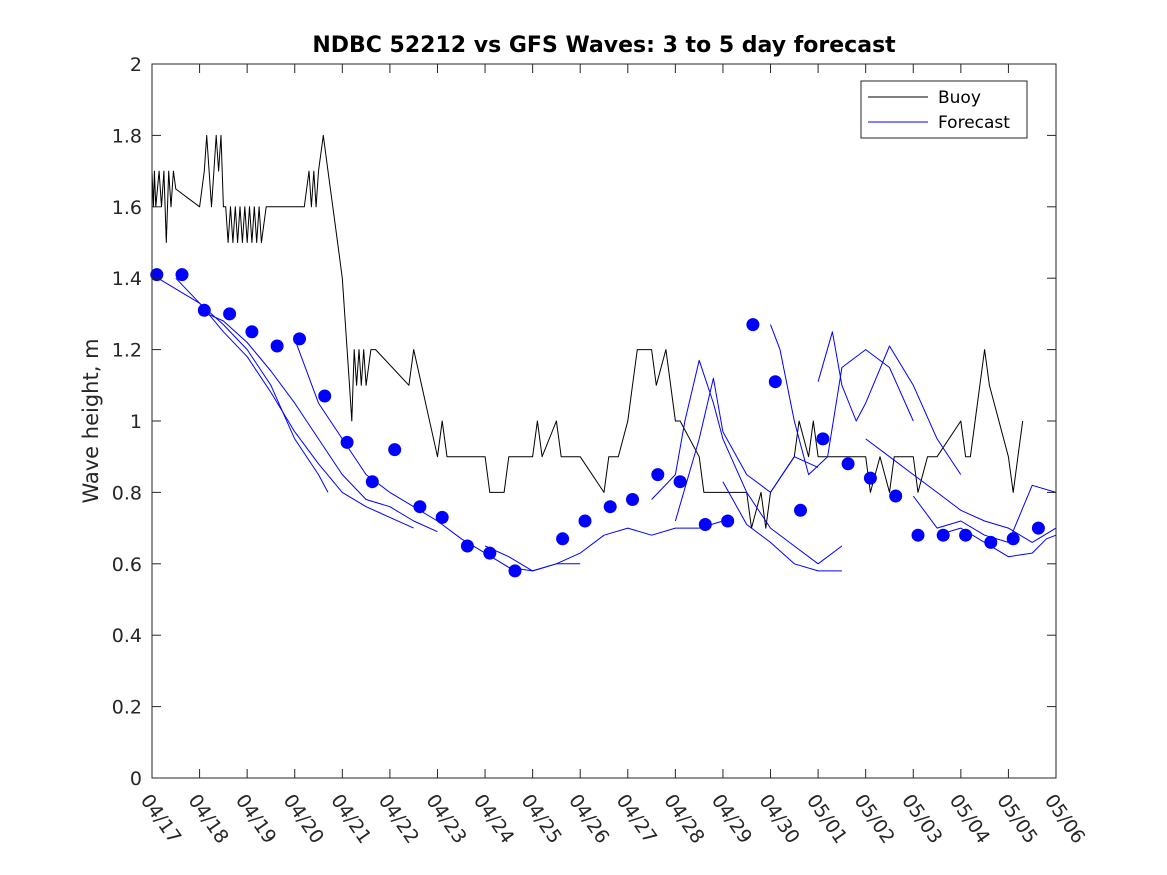 Image resolution: width=1167 pixels, height=875 pixels. I want to click on y-tick-label: 0.6, so click(127, 565).